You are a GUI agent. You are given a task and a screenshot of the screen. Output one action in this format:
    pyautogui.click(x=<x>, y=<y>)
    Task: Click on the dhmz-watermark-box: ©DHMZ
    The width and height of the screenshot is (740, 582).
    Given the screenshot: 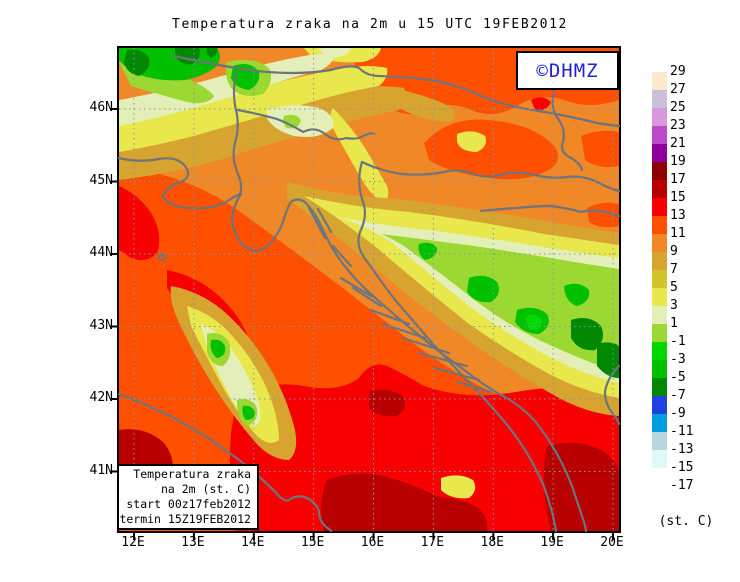 What is the action you would take?
    pyautogui.click(x=567, y=70)
    